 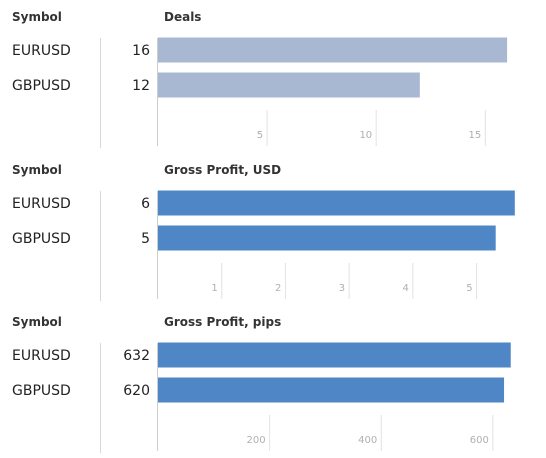 I want to click on chart-title: Gross Profit, pips, so click(x=223, y=322).